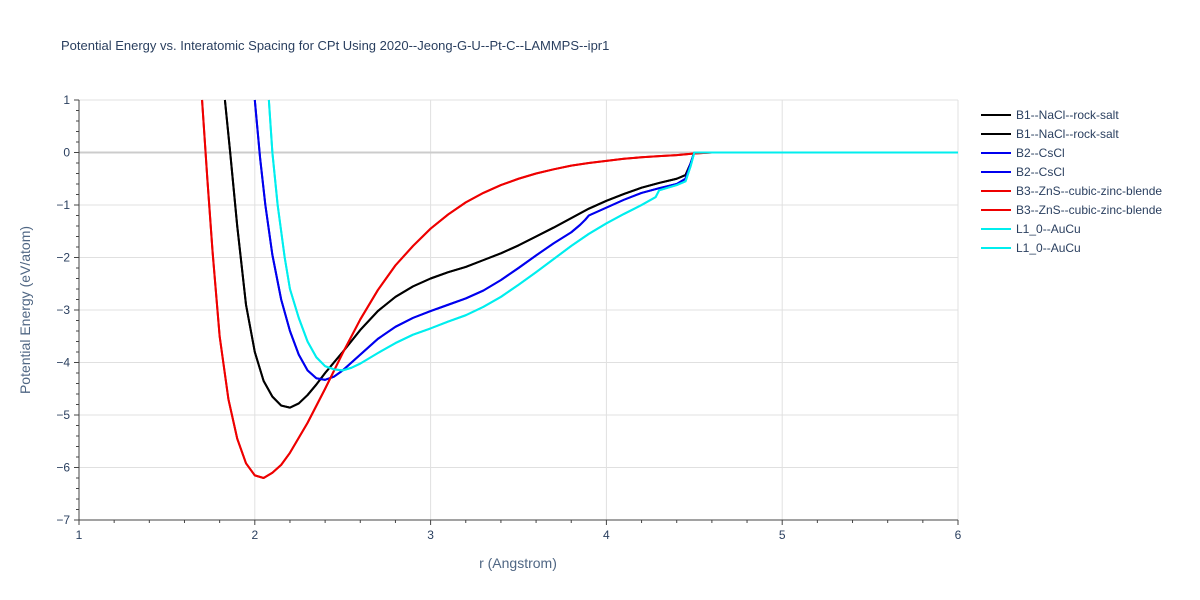  What do you see at coordinates (606, 535) in the screenshot?
I see `x-tick-label: 4` at bounding box center [606, 535].